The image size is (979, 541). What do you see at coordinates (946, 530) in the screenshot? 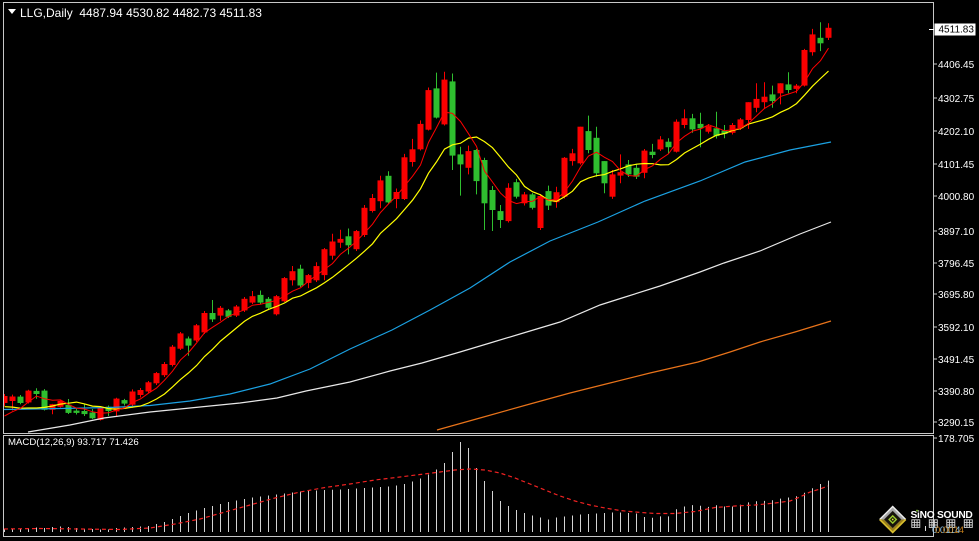
I see `svg-text: 0.0114` at bounding box center [946, 530].